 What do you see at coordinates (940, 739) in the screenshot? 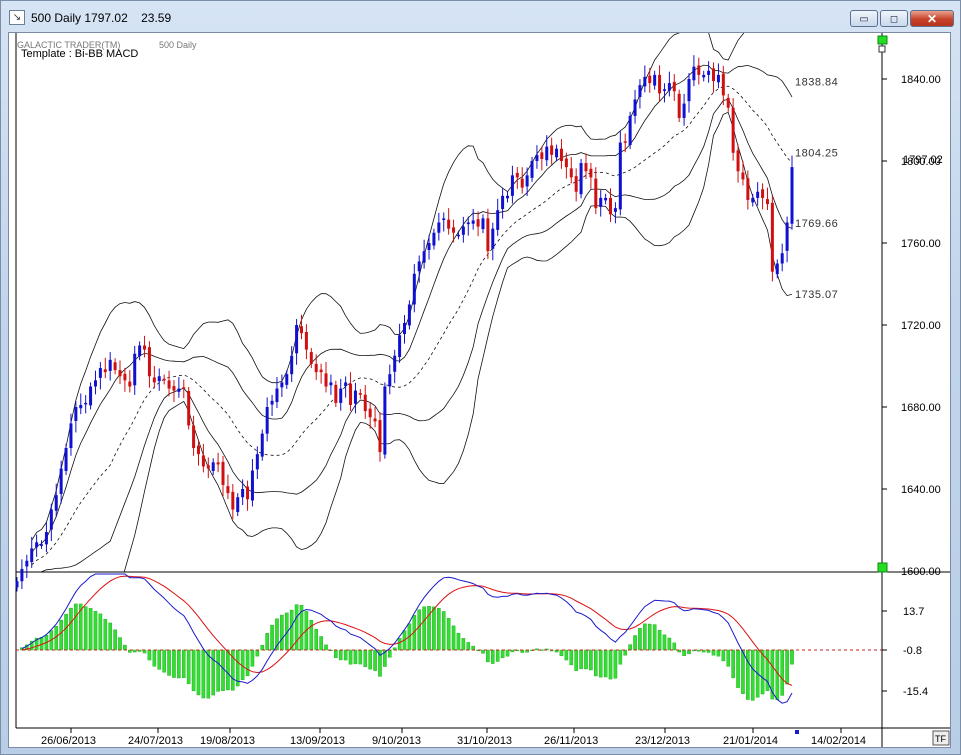
I see `tf-button-label: TF` at bounding box center [940, 739].